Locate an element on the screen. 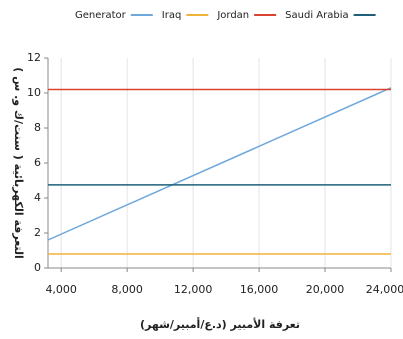 This screenshot has height=339, width=403. x-tick-label: 16,000 is located at coordinates (259, 289).